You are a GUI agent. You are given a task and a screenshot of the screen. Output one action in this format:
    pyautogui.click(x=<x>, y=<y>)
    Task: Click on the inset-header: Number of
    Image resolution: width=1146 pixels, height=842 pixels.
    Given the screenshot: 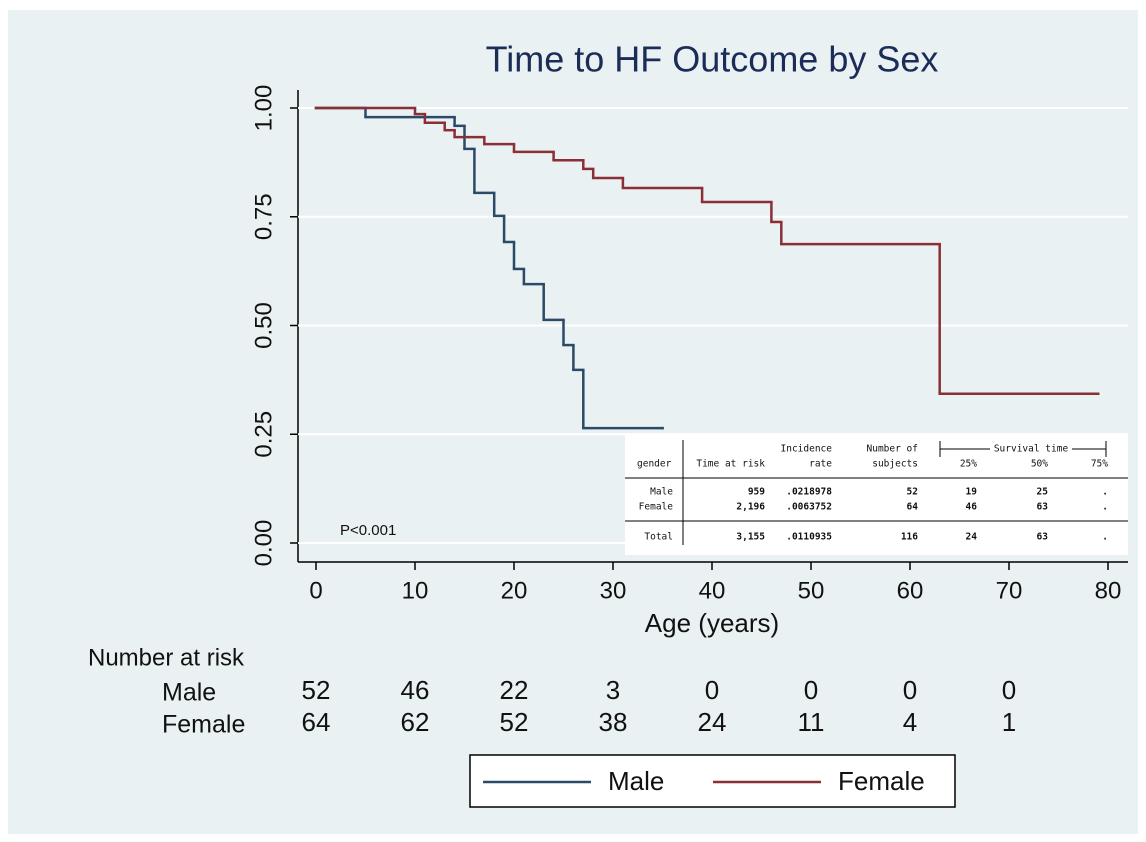 What is the action you would take?
    pyautogui.click(x=892, y=449)
    